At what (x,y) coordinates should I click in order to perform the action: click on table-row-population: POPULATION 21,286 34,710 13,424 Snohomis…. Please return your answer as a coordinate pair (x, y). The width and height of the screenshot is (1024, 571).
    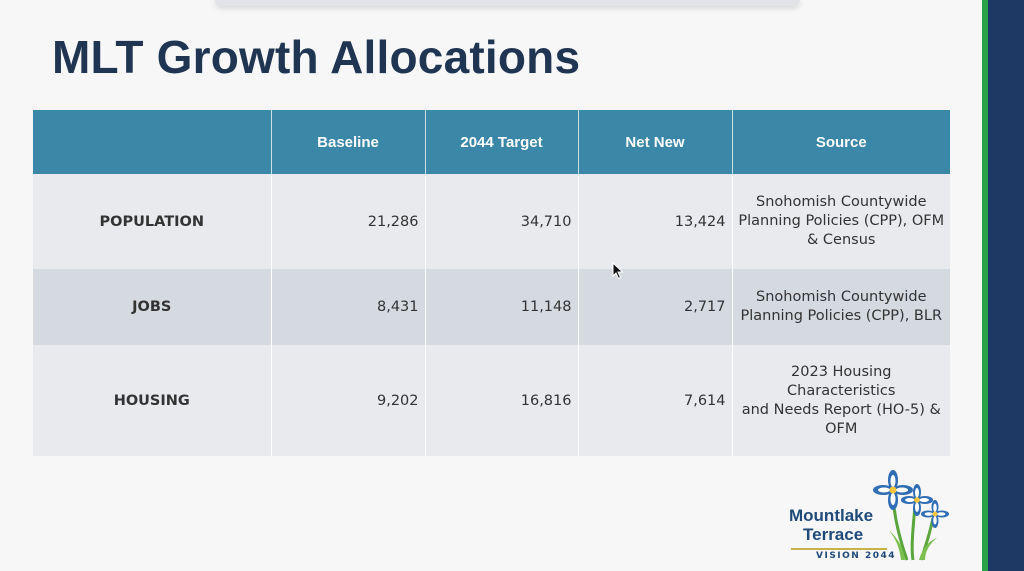
    Looking at the image, I should click on (491, 221).